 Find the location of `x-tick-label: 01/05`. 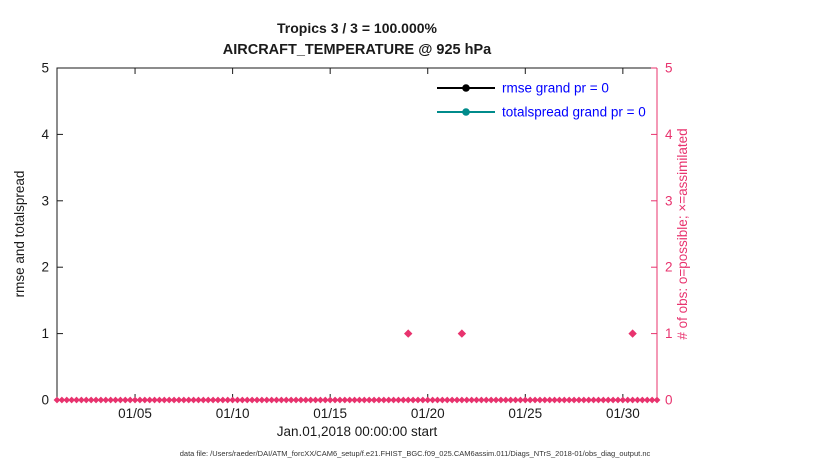

x-tick-label: 01/05 is located at coordinates (135, 413).